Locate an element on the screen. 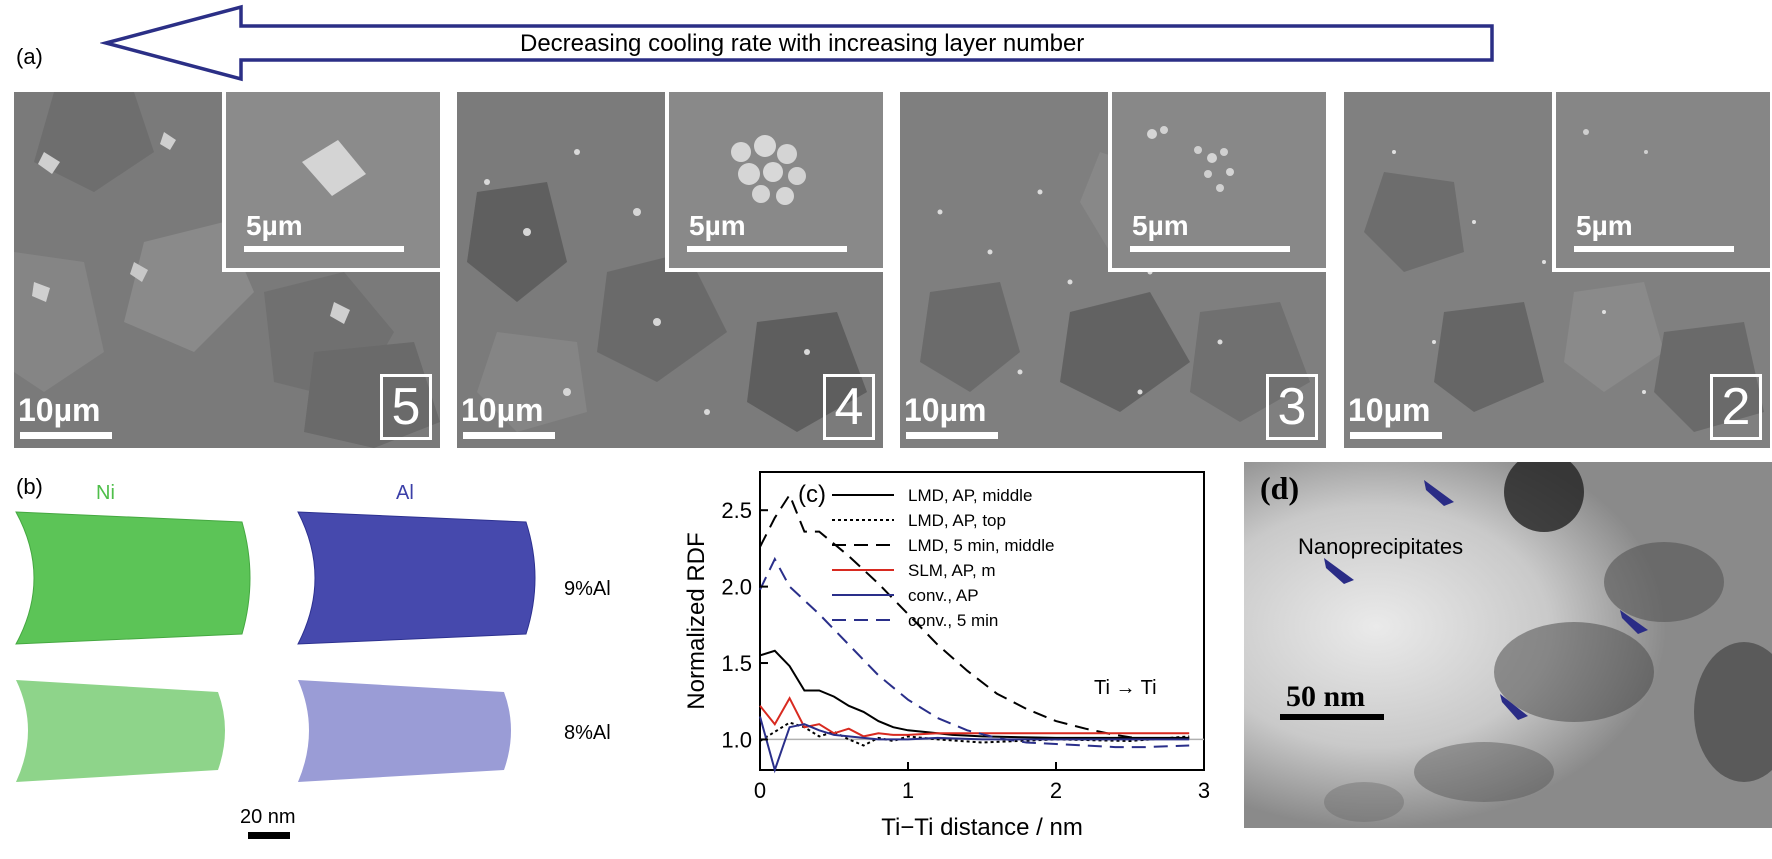 This screenshot has width=1772, height=859. tem-image: (d) Nanoprecipitates 50 nm is located at coordinates (1508, 645).